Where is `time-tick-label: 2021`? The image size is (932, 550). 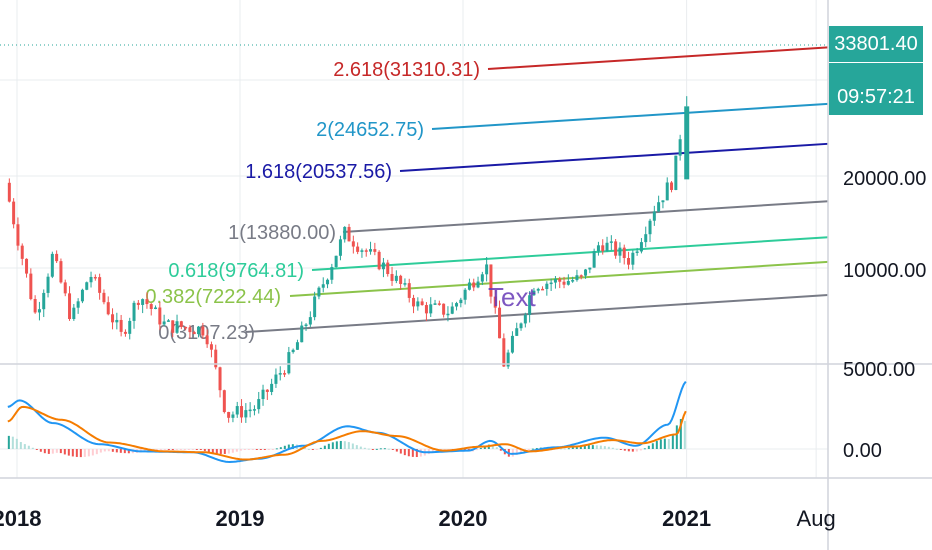
time-tick-label: 2021 is located at coordinates (686, 518).